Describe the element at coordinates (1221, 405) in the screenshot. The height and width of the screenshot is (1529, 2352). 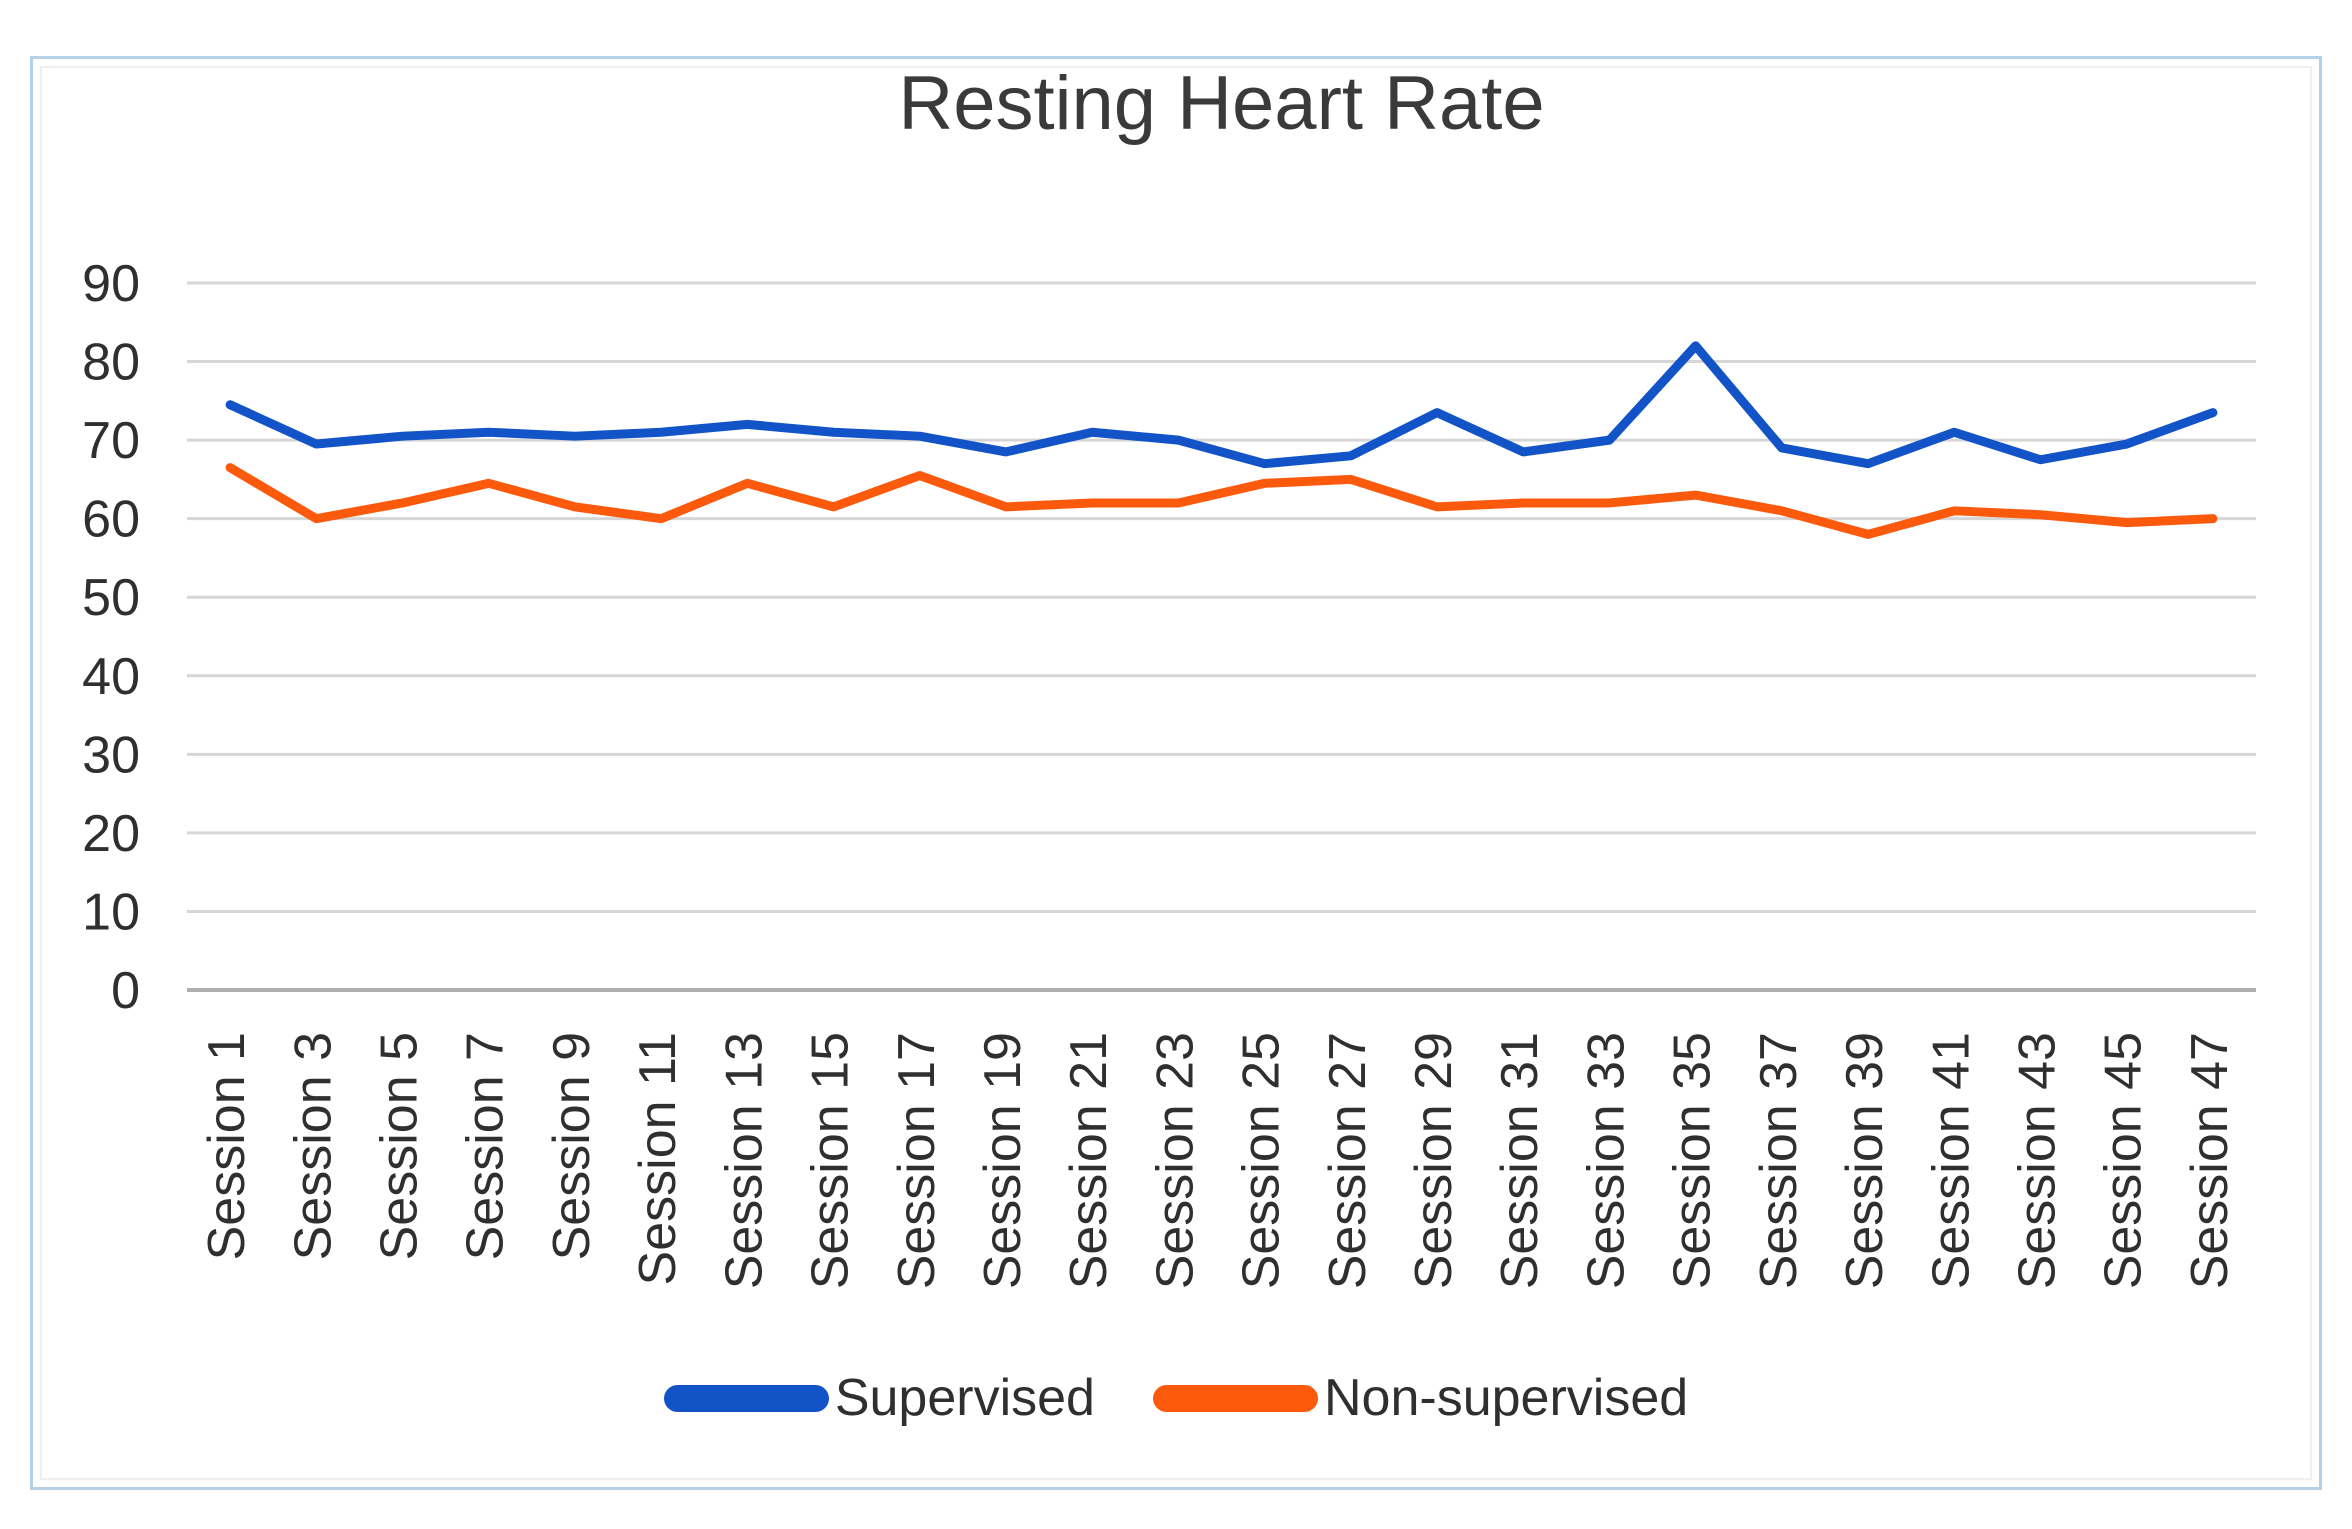
I see `series-line-supervised` at that location.